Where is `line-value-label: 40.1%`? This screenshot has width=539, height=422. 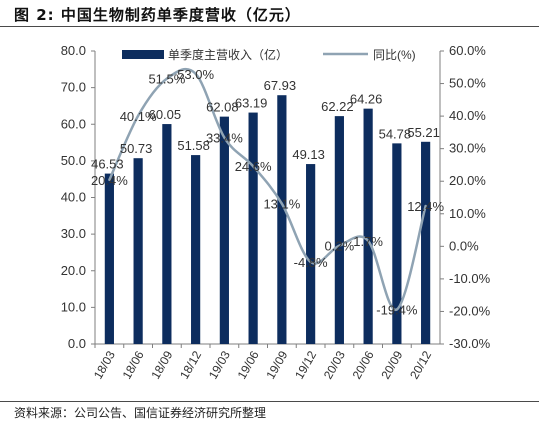
line-value-label: 40.1% is located at coordinates (138, 116).